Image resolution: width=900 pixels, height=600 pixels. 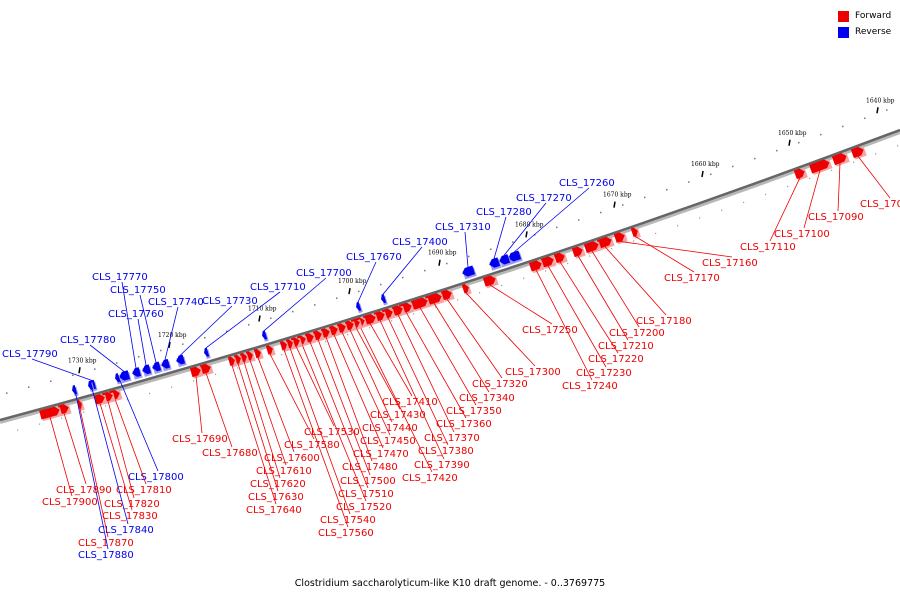 What do you see at coordinates (262, 308) in the screenshot?
I see `tick-label: 1710 kbp` at bounding box center [262, 308].